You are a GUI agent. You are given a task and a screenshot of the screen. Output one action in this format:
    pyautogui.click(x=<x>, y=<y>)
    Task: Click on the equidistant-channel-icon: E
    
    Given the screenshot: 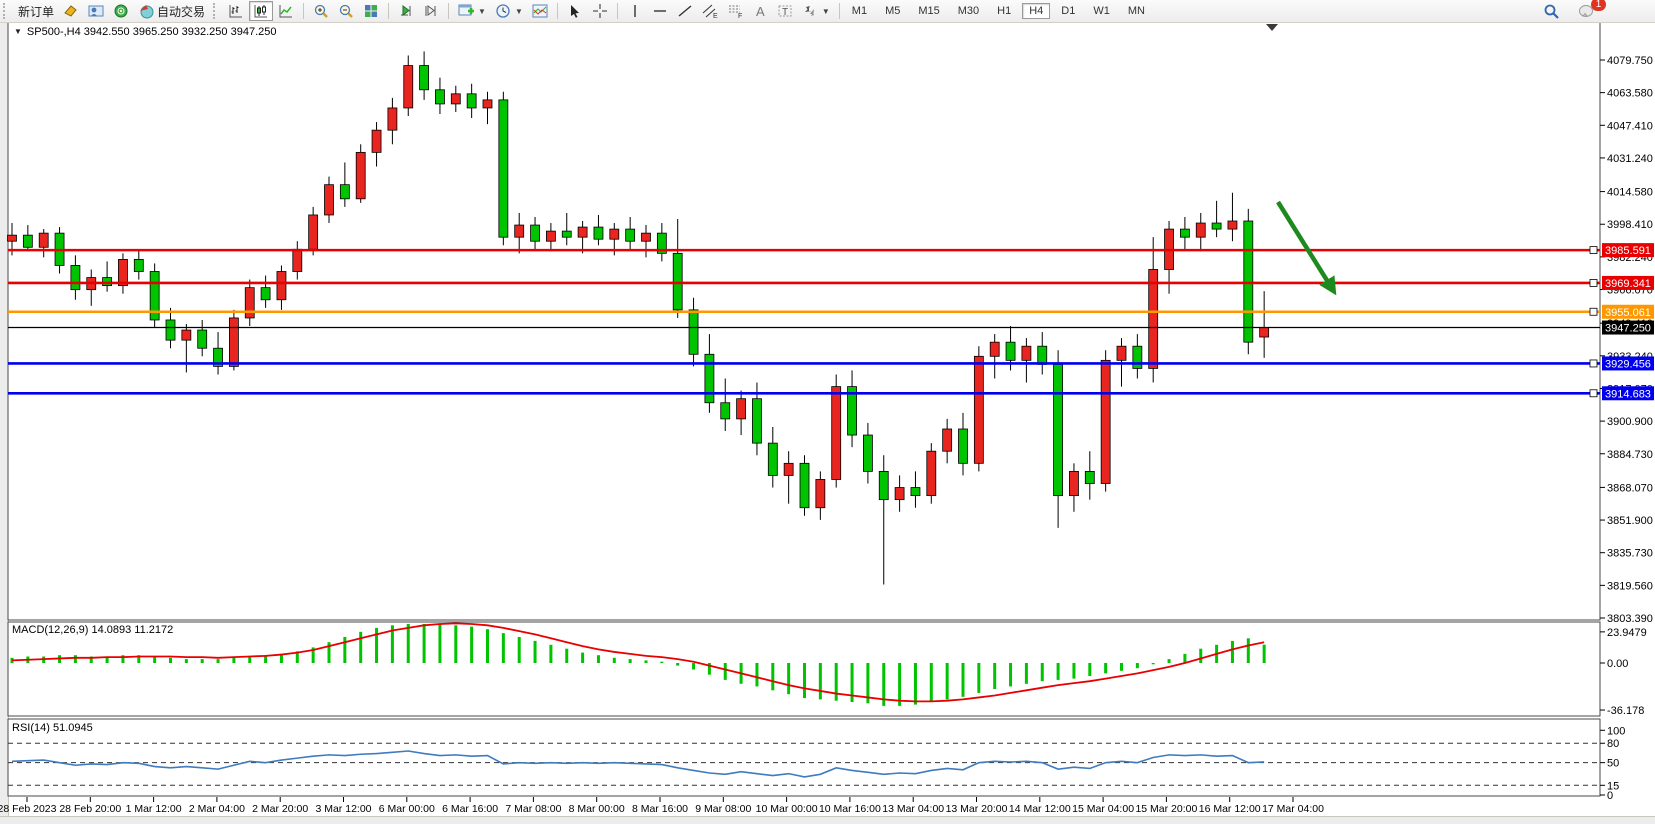 What is the action you would take?
    pyautogui.click(x=710, y=11)
    